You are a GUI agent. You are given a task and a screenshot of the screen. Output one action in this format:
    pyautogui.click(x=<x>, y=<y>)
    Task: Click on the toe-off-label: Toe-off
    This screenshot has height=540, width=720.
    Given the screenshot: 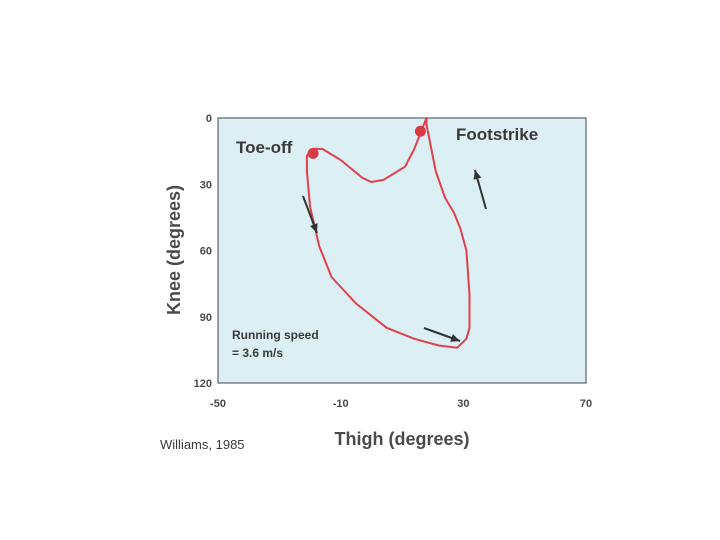 What is the action you would take?
    pyautogui.click(x=264, y=147)
    